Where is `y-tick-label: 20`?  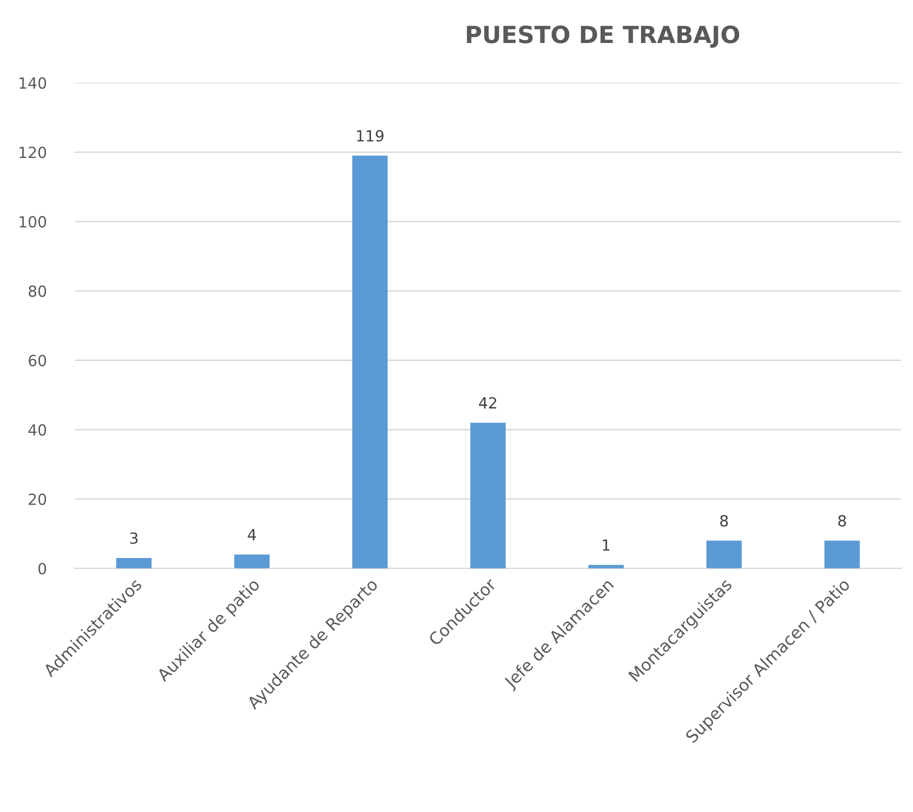 y-tick-label: 20 is located at coordinates (37, 499).